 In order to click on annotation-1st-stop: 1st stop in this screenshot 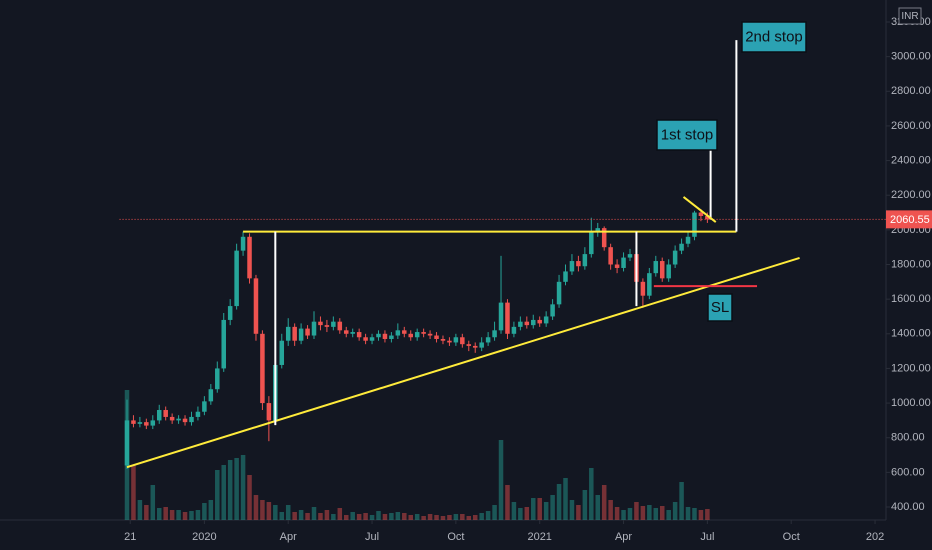, I will do `click(687, 135)`.